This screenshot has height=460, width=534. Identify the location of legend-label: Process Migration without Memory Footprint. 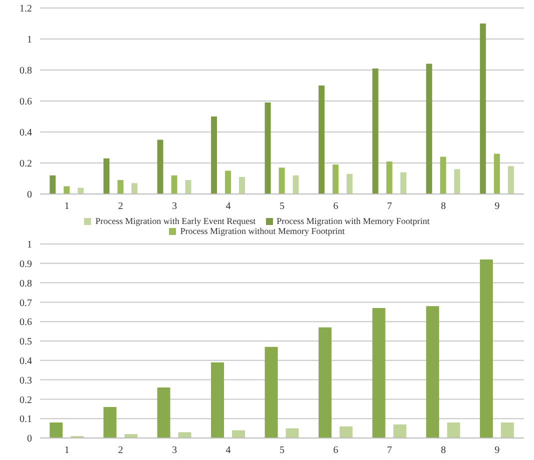
(262, 231).